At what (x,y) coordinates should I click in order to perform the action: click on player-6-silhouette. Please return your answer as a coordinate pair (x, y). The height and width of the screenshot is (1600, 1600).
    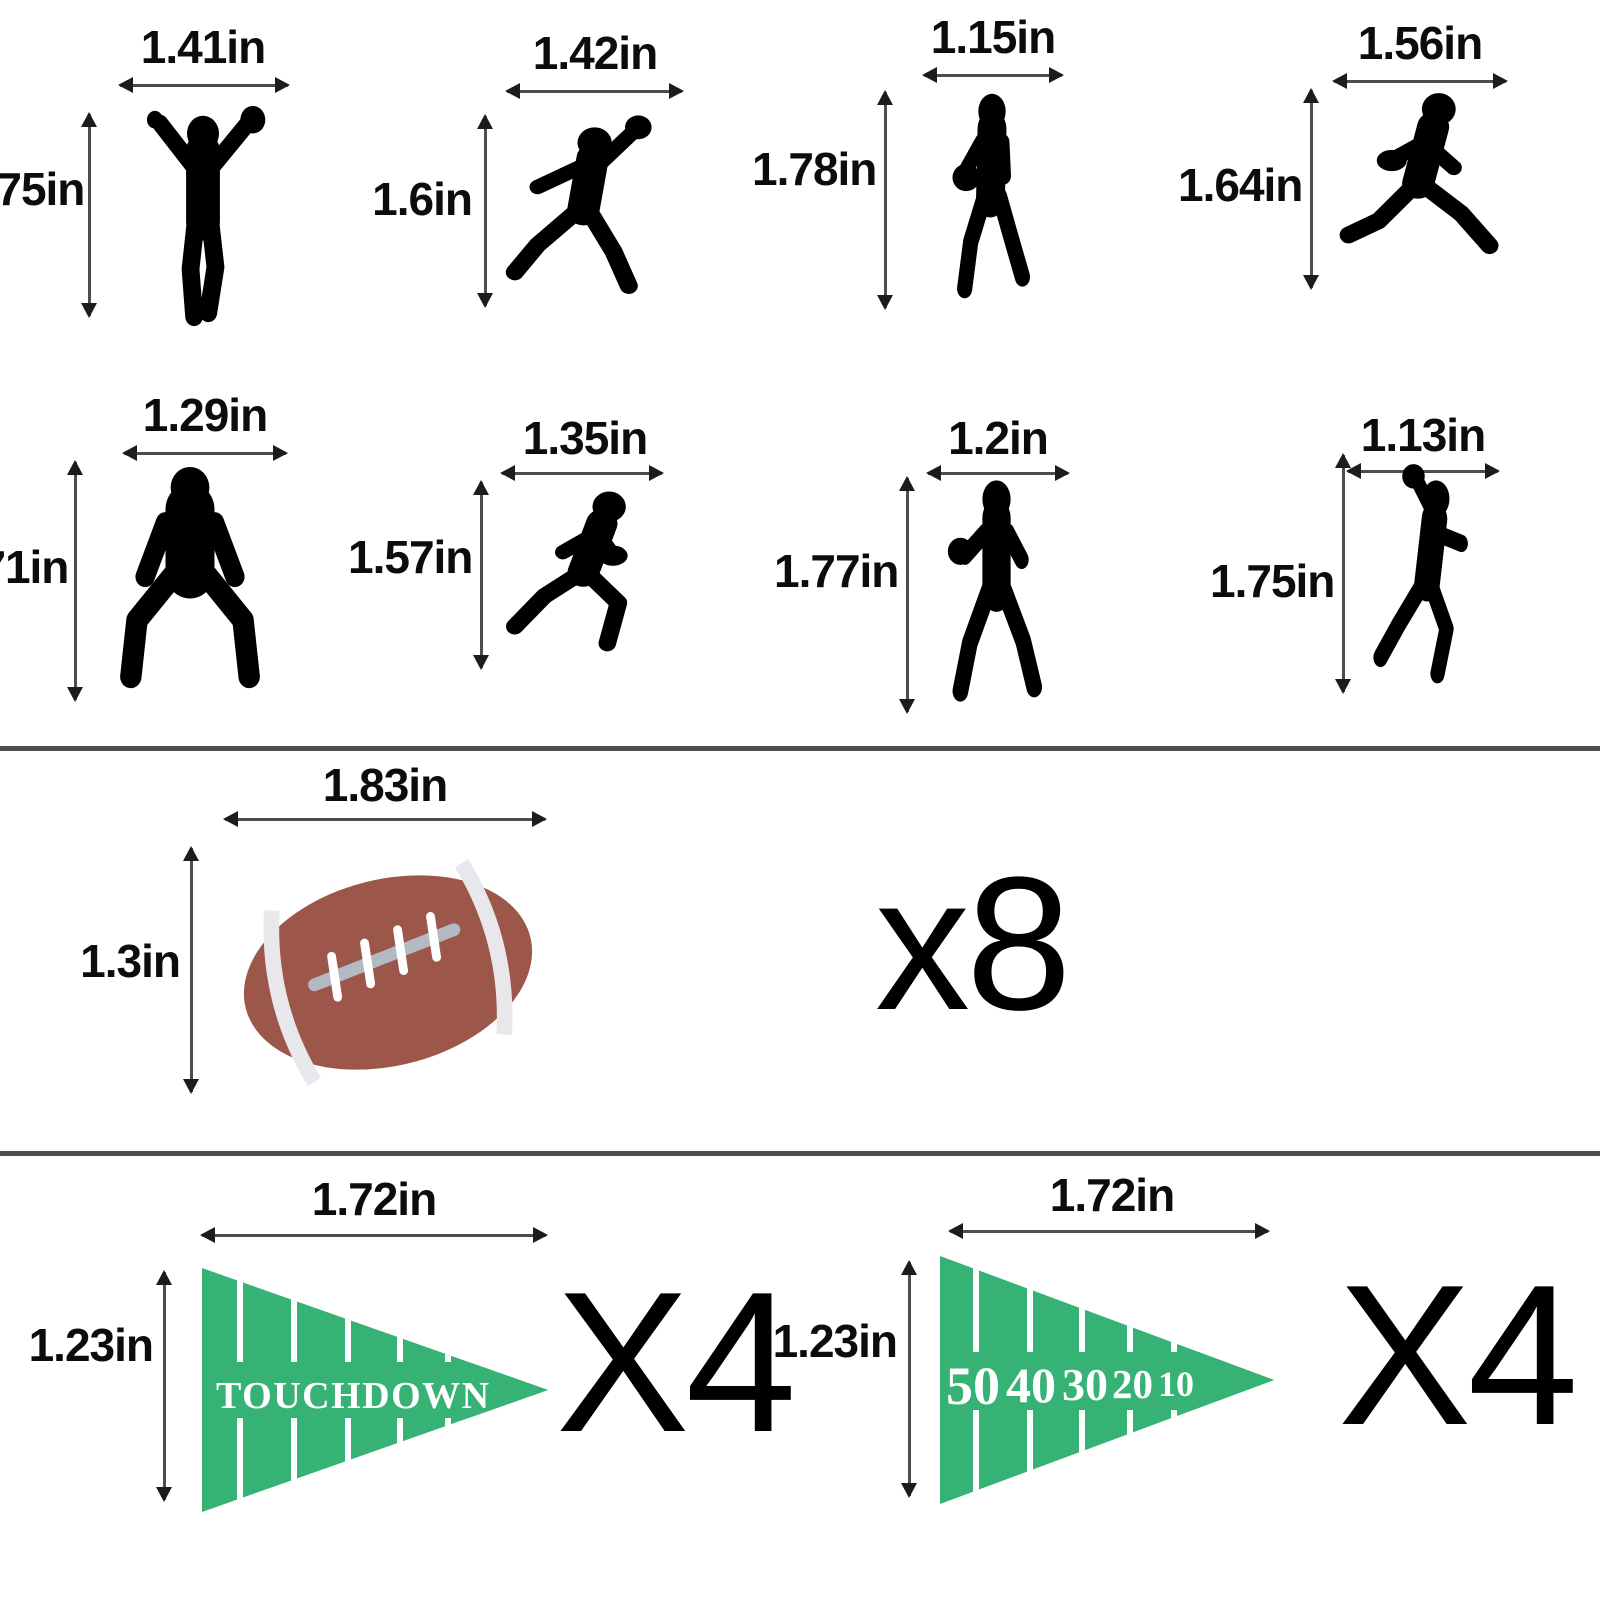
    Looking at the image, I should click on (567, 571).